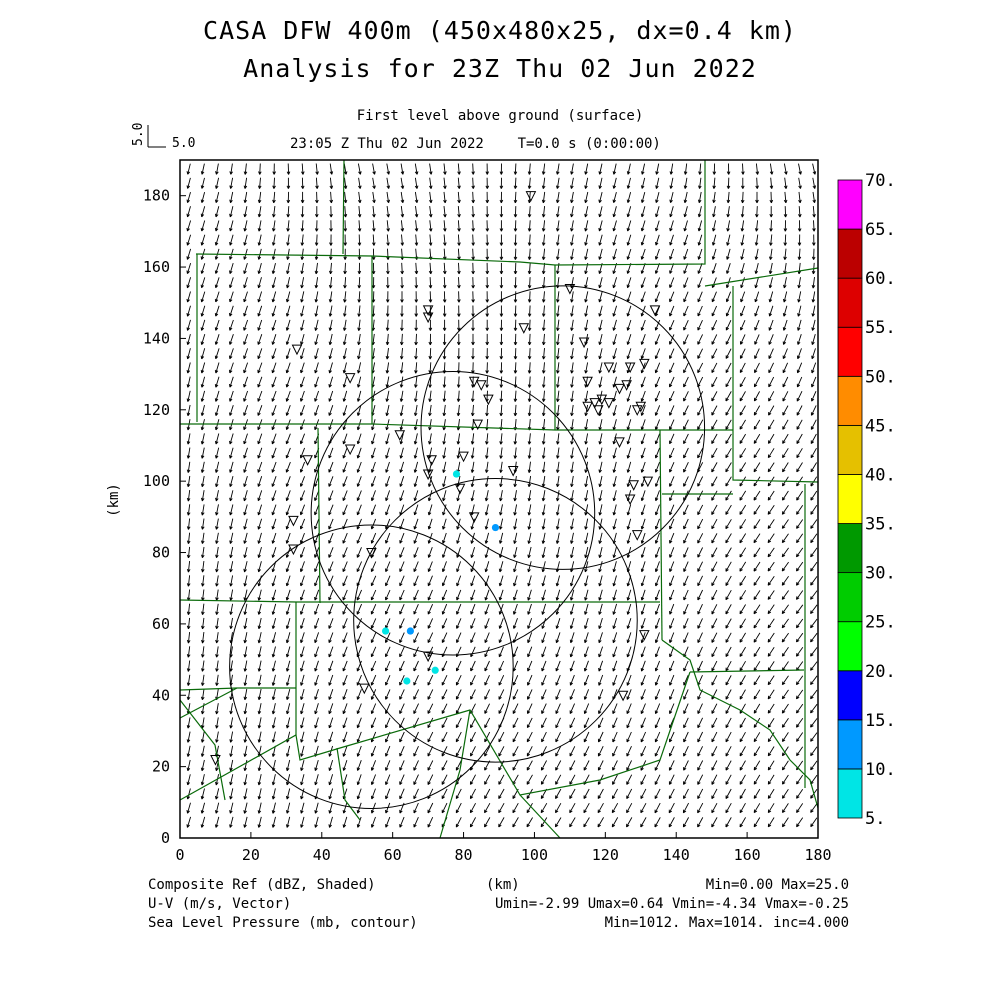 This screenshot has width=1000, height=1000. I want to click on station-marker, so click(619, 389).